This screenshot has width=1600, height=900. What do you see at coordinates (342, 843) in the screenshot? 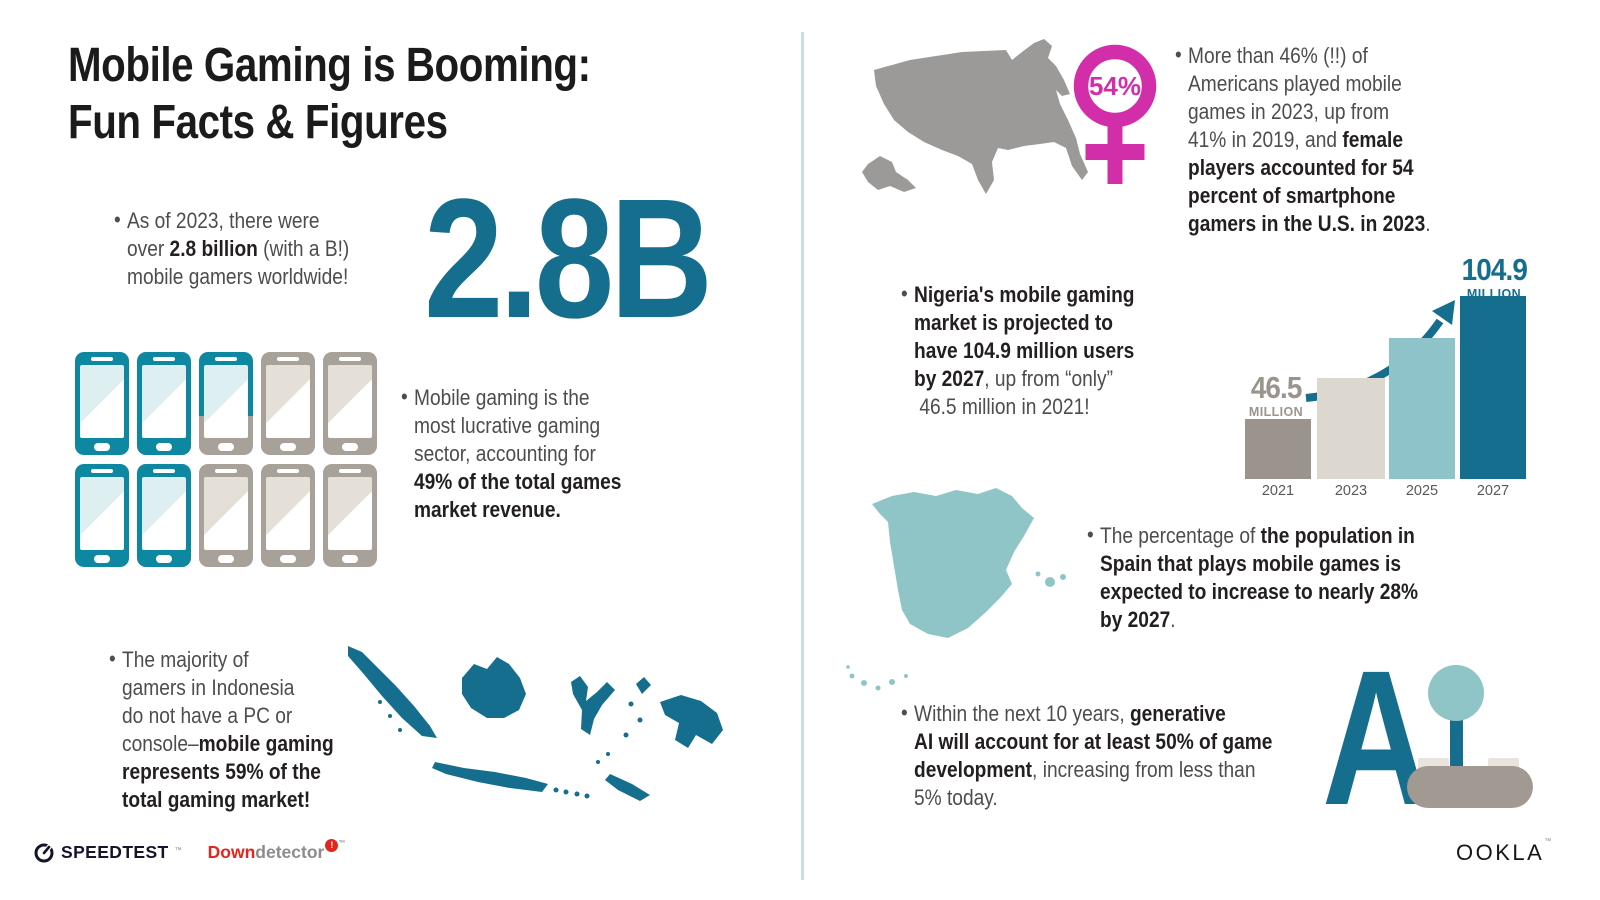
I see `downdetector-trademark: ™` at bounding box center [342, 843].